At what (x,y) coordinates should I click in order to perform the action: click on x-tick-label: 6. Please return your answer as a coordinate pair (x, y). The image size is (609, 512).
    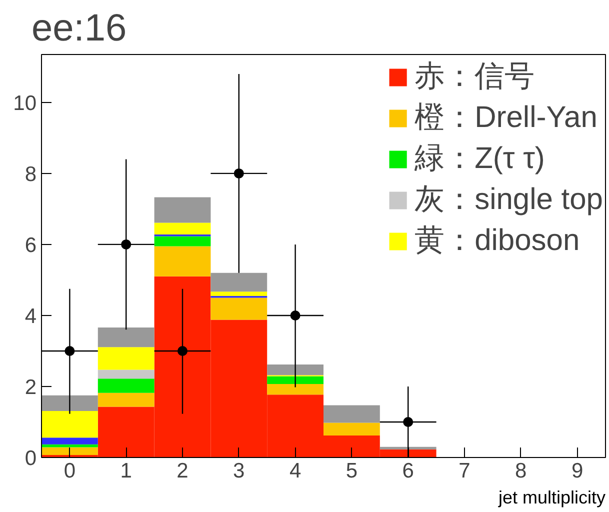
    Looking at the image, I should click on (408, 471).